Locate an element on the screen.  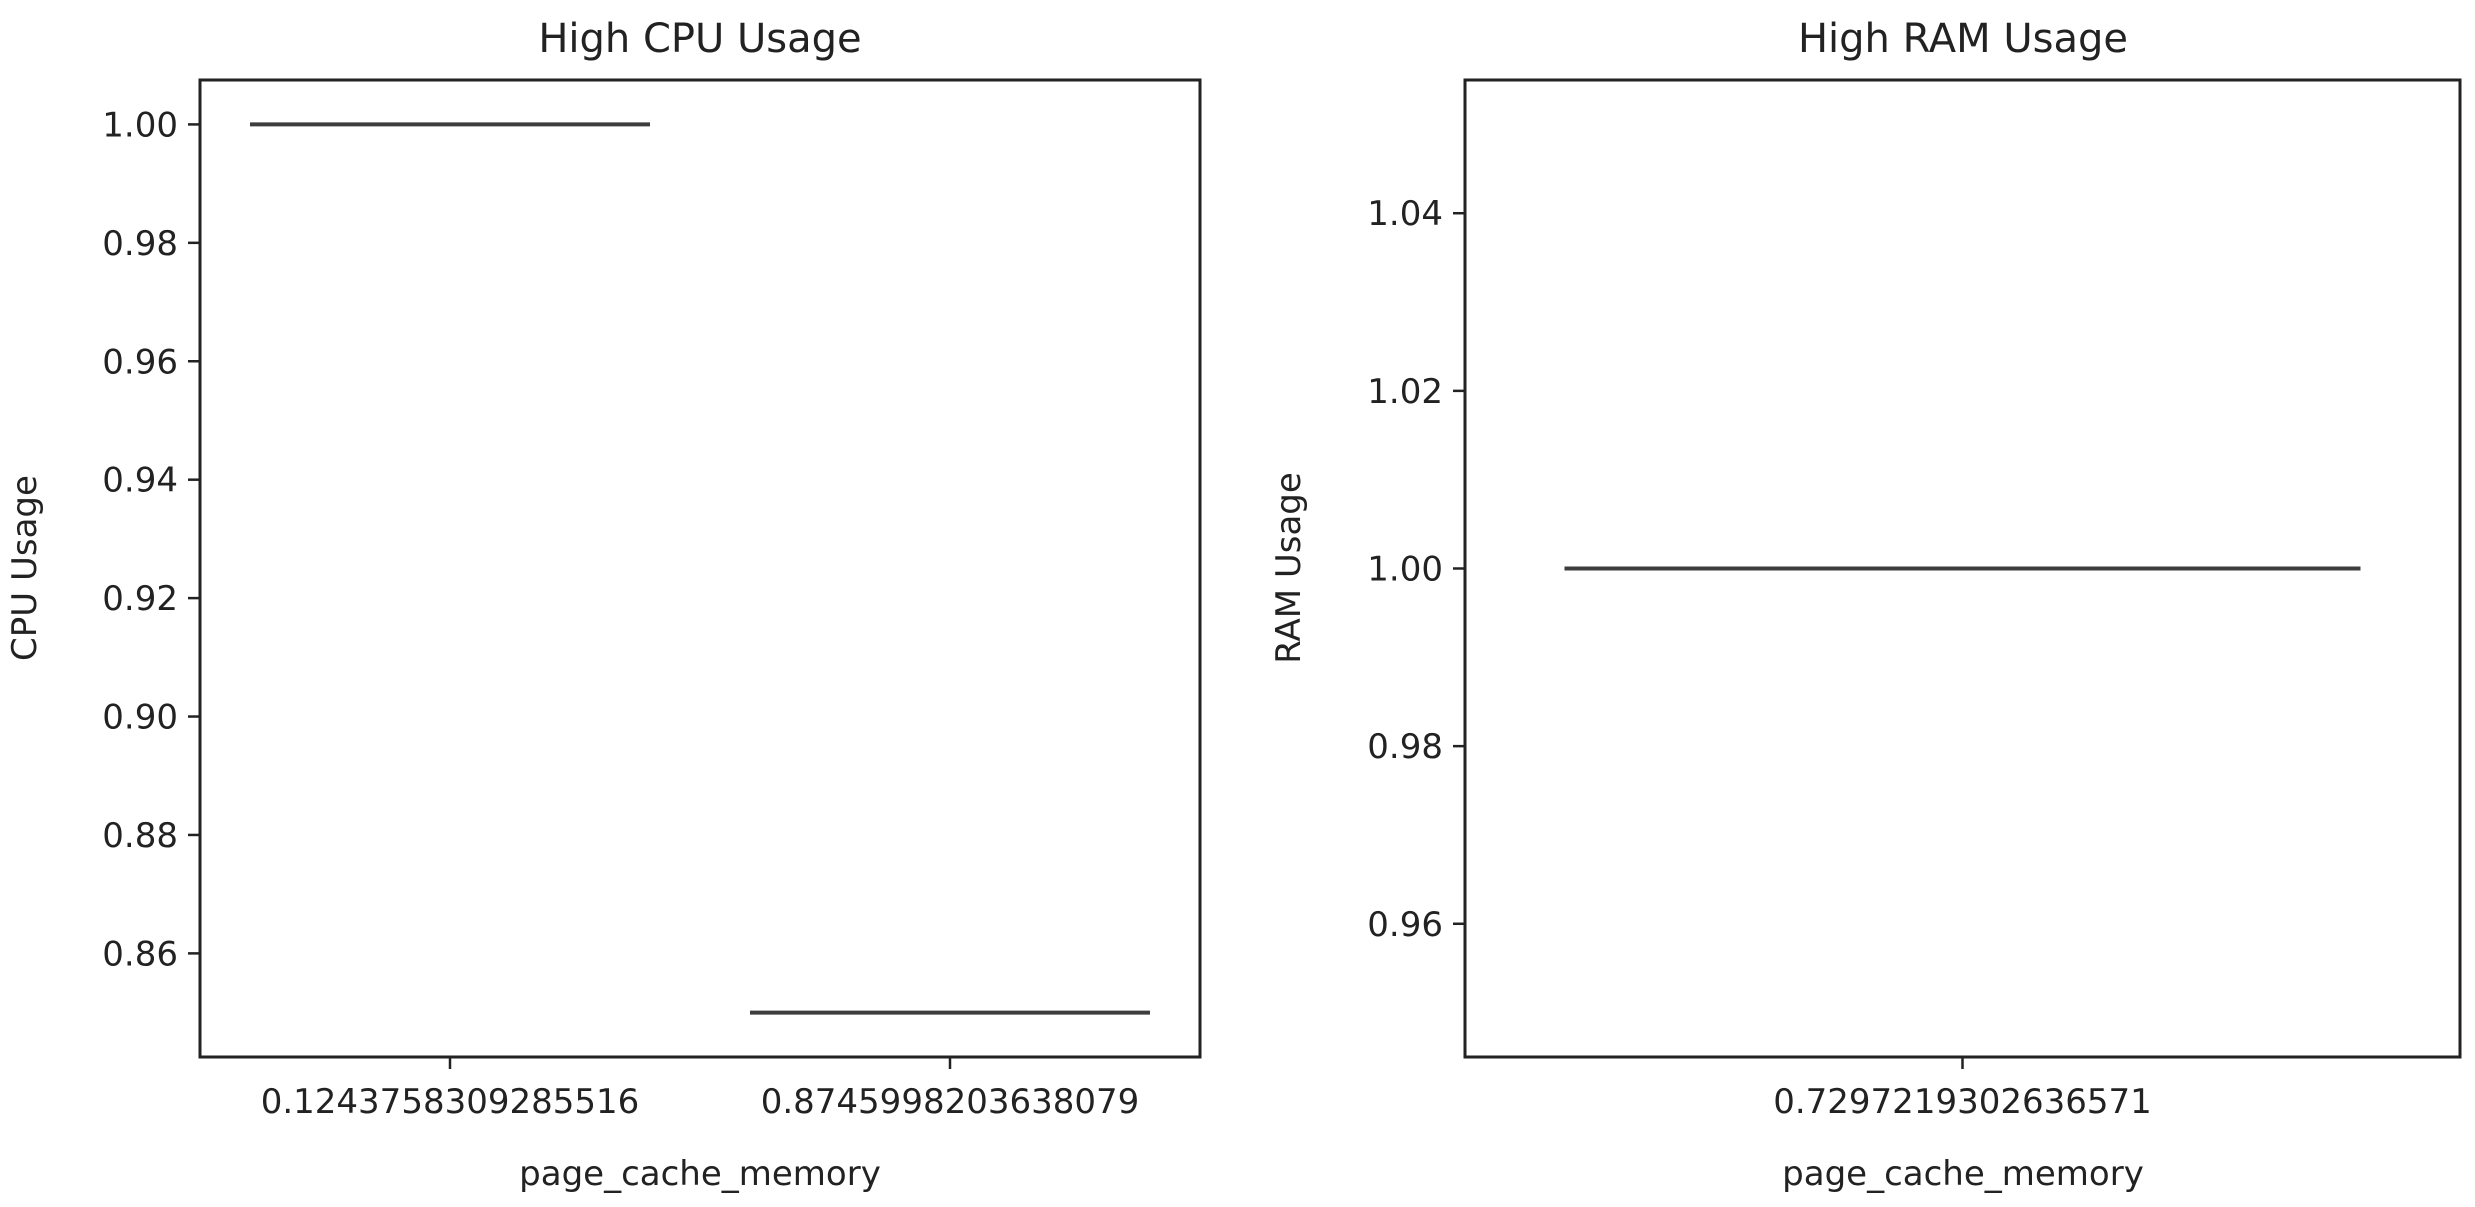
y-tick-label: 0.90 is located at coordinates (140, 718).